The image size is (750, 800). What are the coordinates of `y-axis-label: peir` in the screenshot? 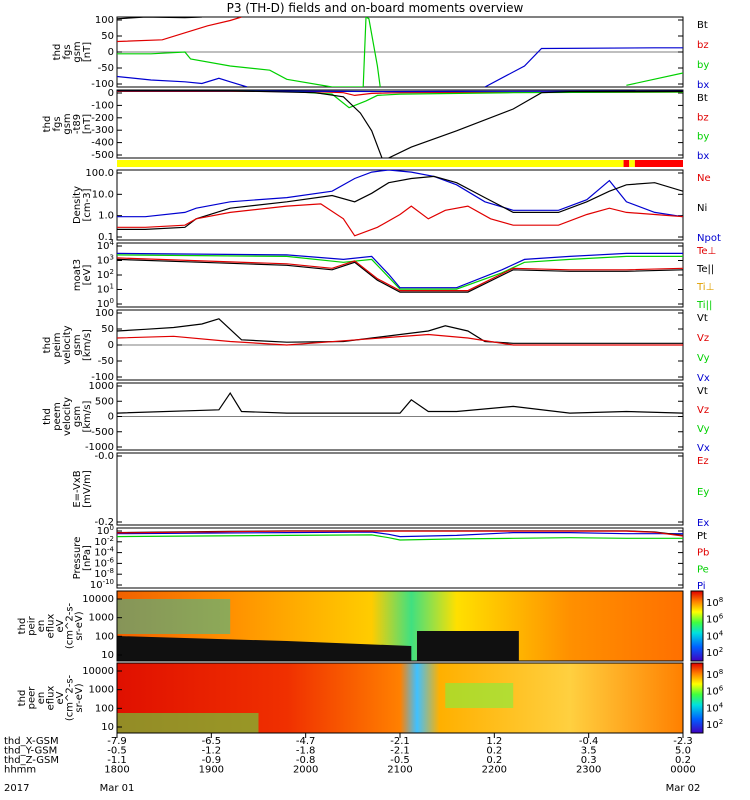 It's located at (32, 625).